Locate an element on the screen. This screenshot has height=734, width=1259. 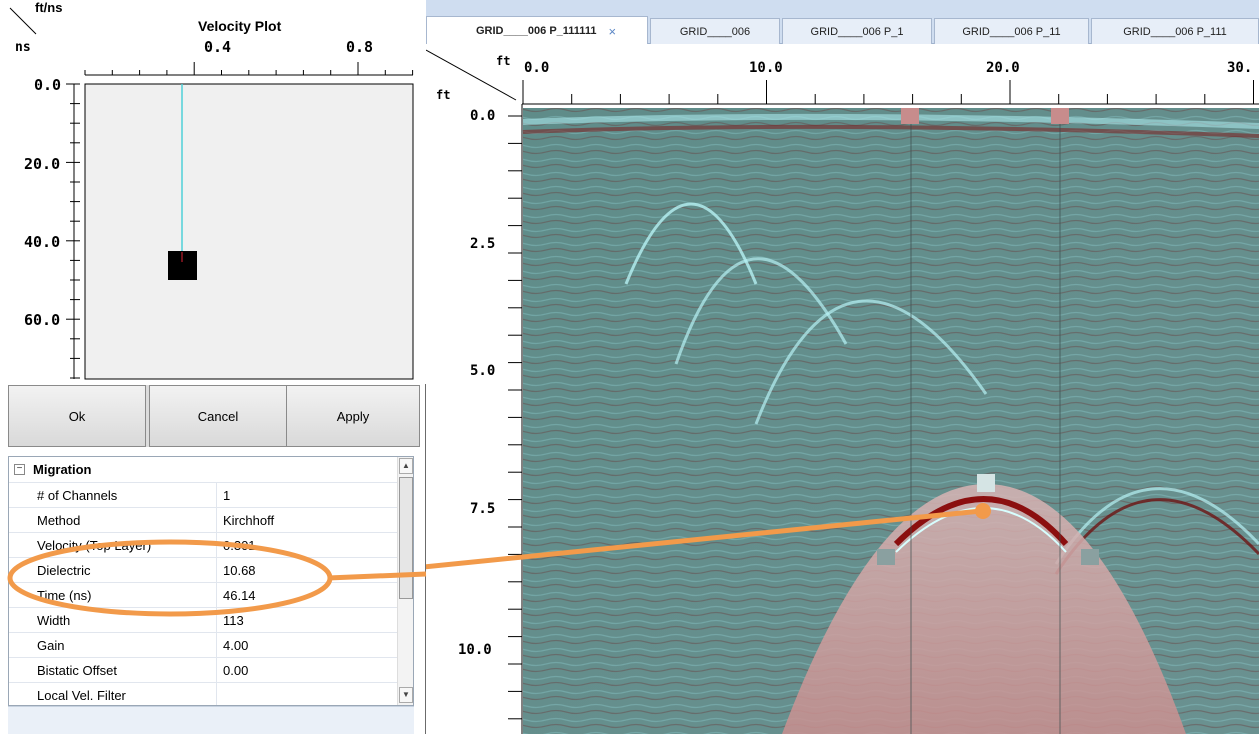
property-value: 113 is located at coordinates (233, 620).